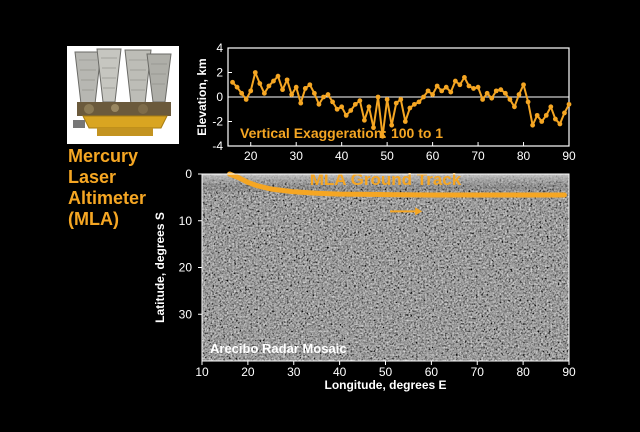  Describe the element at coordinates (341, 133) in the screenshot. I see `vertical-exaggeration-label: Vertical Exaggeration: 100 to 1` at that location.